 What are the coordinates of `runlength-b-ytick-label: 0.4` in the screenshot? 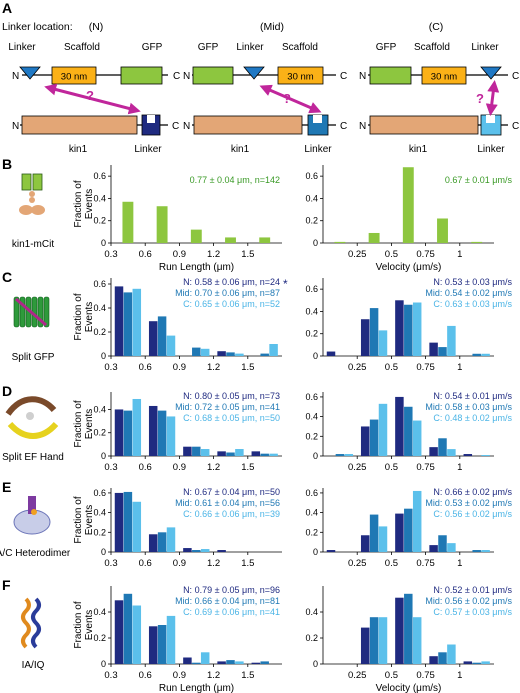 It's located at (99, 198).